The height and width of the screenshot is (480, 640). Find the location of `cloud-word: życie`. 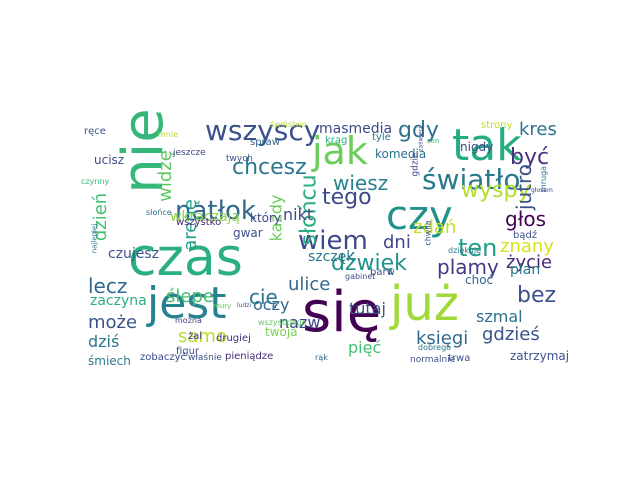

cloud-word: życie is located at coordinates (529, 262).